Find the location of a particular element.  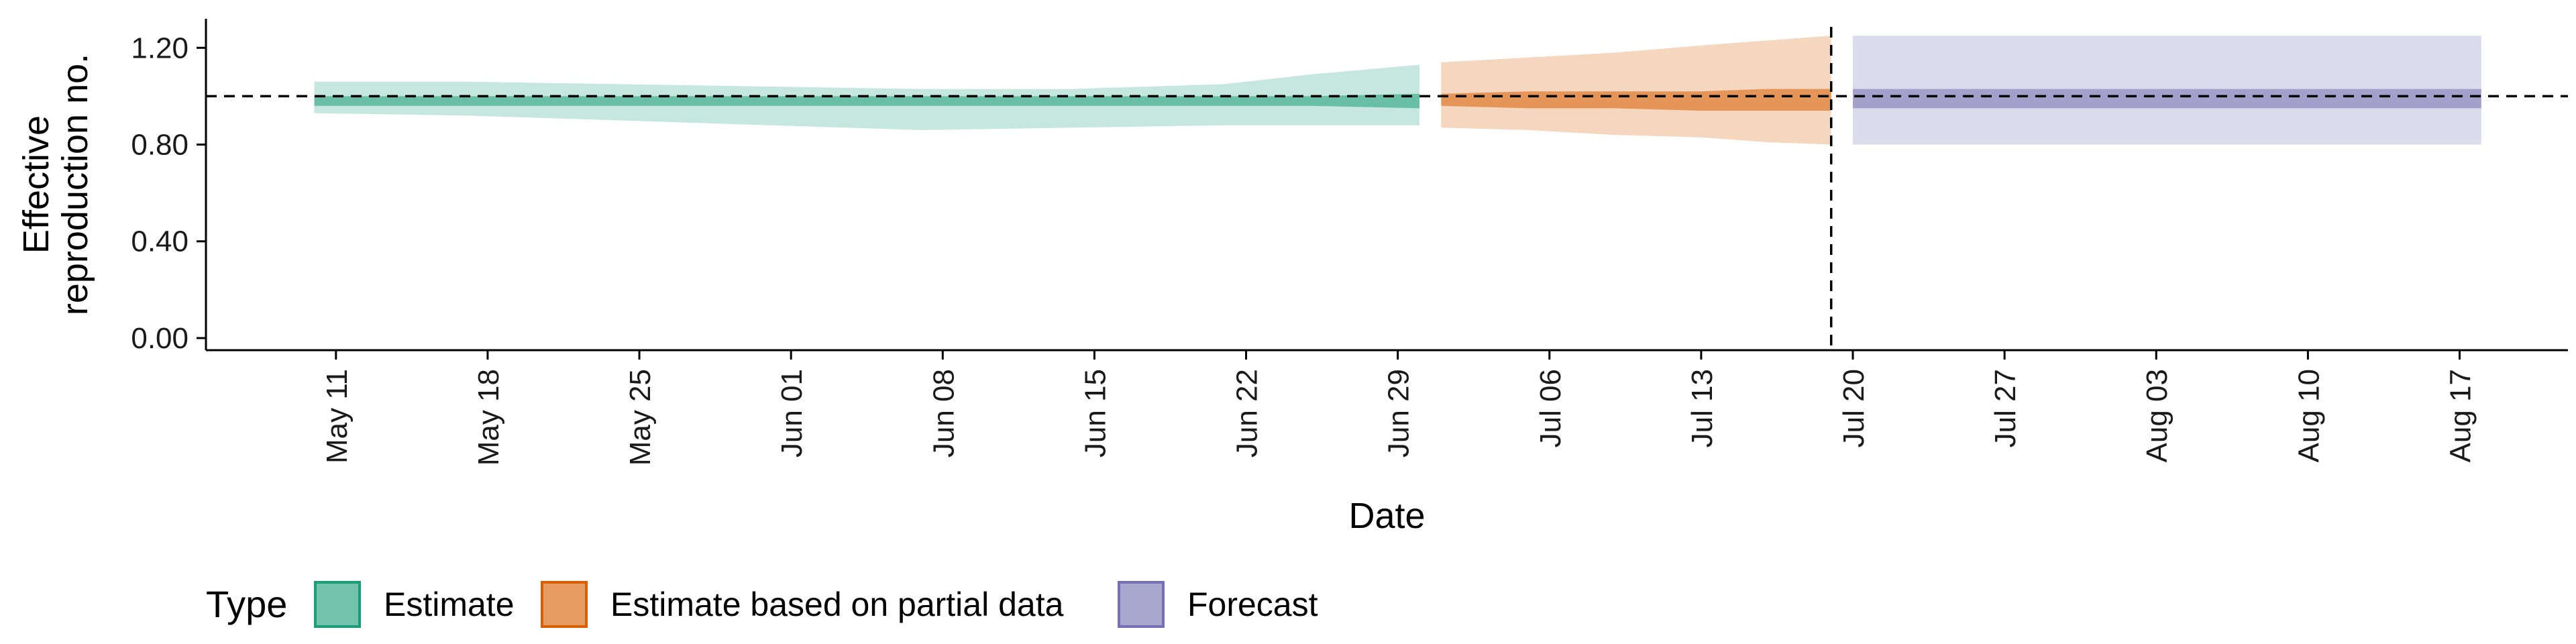

x-tick-label: Jun 15 is located at coordinates (1095, 413).